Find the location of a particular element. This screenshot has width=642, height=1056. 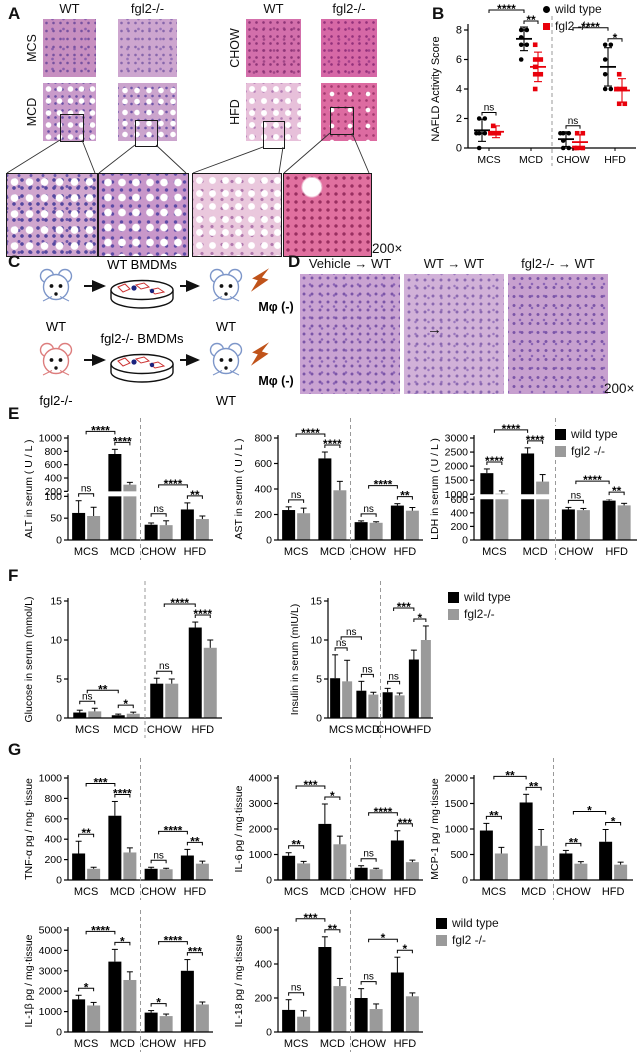

histology-zoom-mcd-fgl2 is located at coordinates (143, 215).